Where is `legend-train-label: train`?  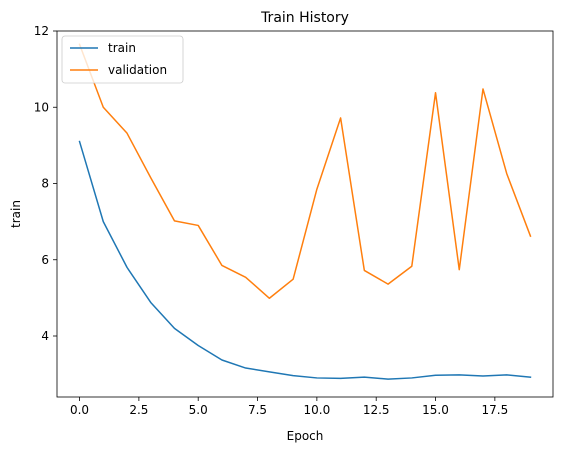 legend-train-label: train is located at coordinates (122, 48).